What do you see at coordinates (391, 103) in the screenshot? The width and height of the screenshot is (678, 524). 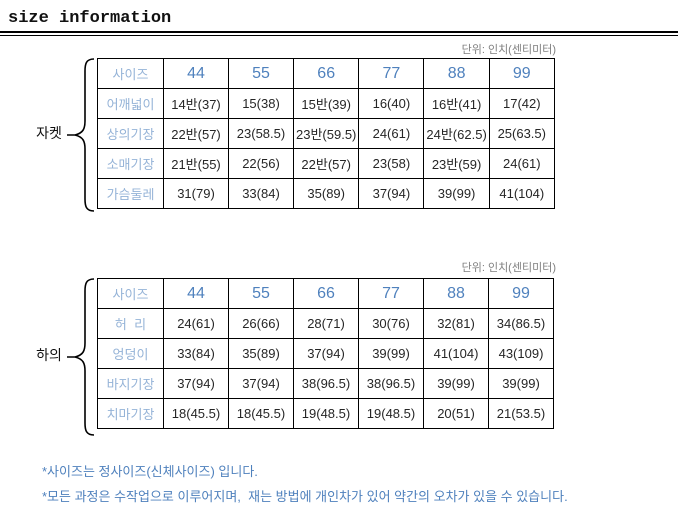 I see `cell-value: 16(40)` at bounding box center [391, 103].